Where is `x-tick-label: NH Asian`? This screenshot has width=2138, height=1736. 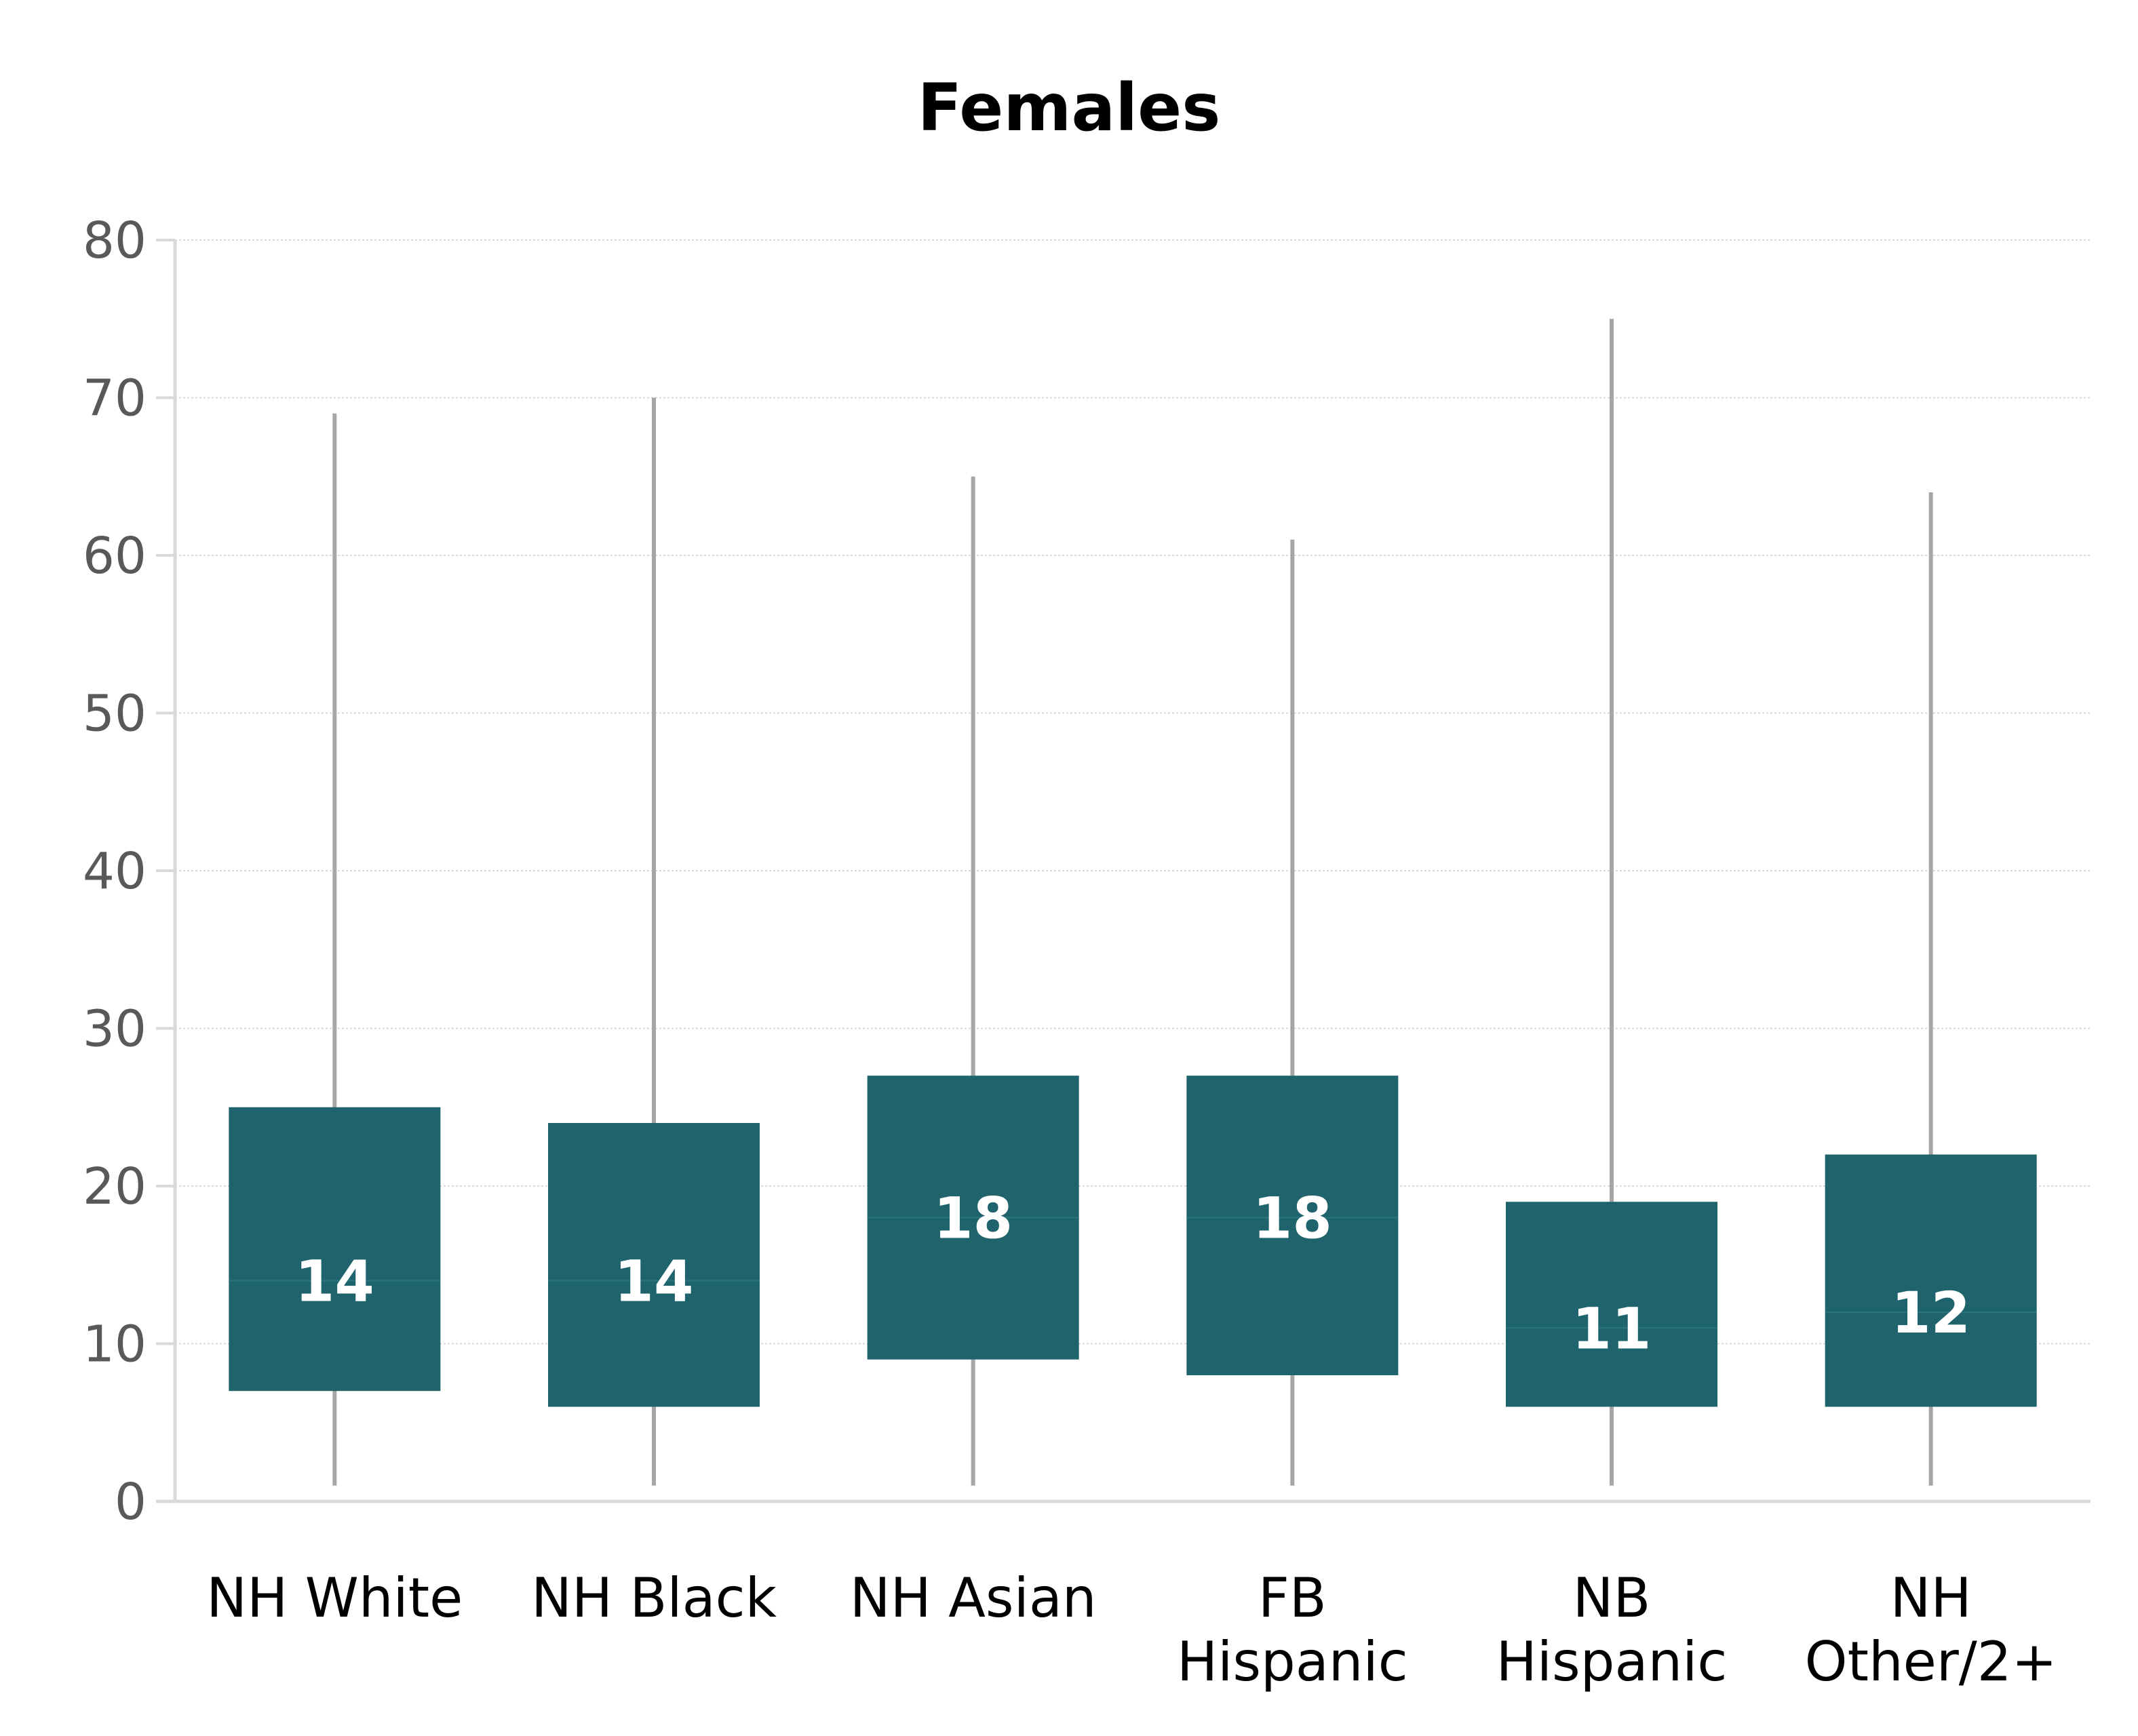
x-tick-label: NH Asian is located at coordinates (973, 1598).